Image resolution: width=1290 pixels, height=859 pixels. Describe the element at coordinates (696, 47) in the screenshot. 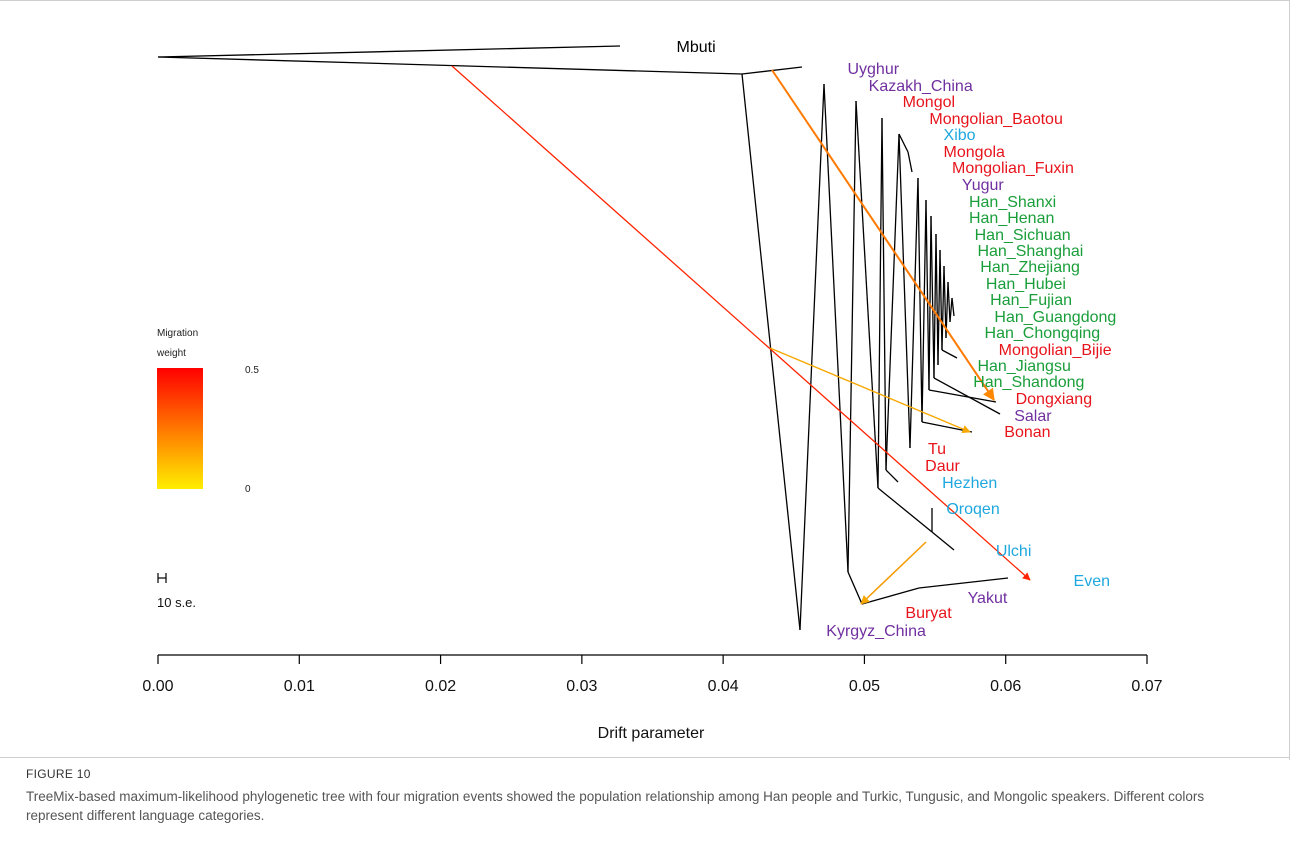

I see `population-label: Mbuti` at that location.